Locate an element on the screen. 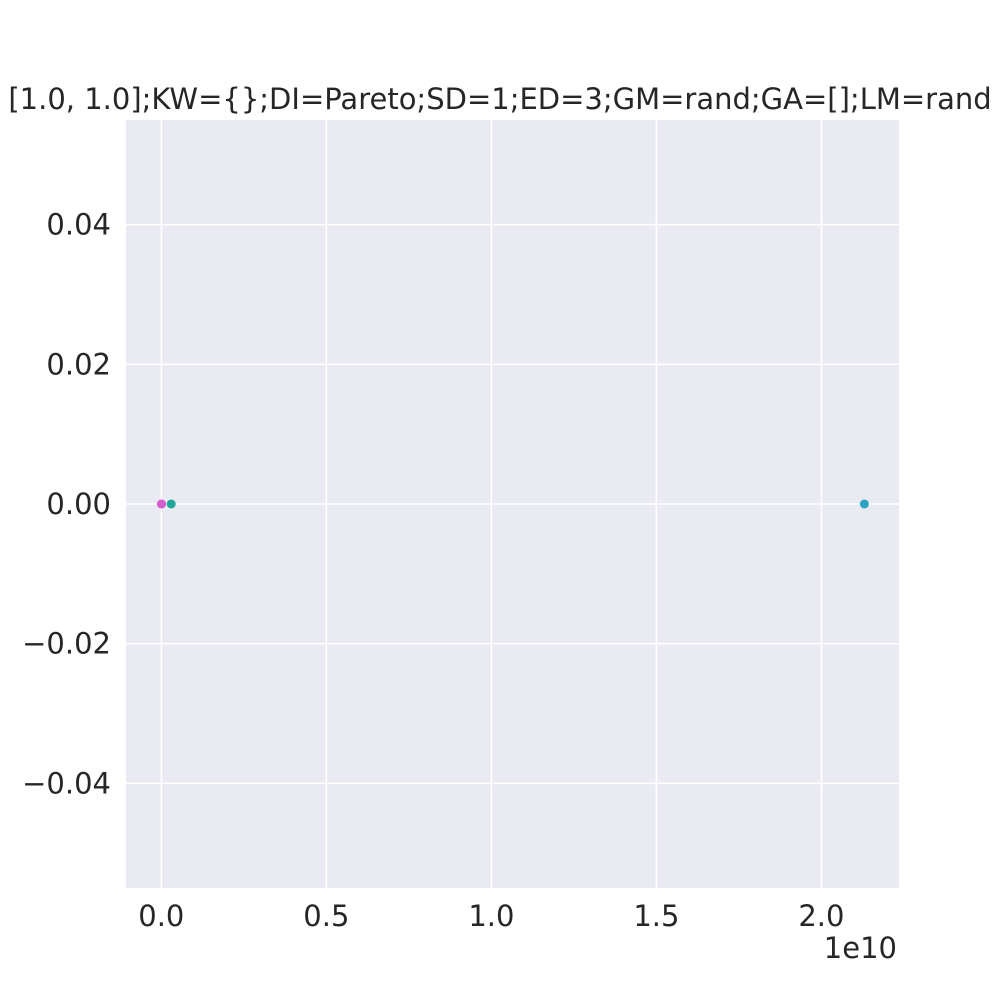 The image size is (1000, 1000). x-tick-label: 1.5 is located at coordinates (656, 916).